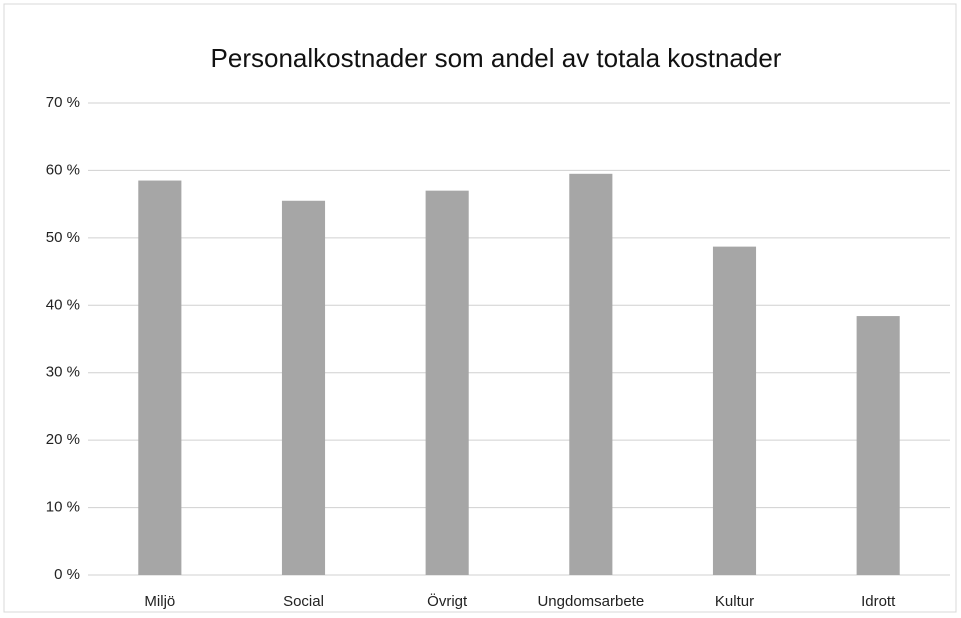 The height and width of the screenshot is (618, 961). What do you see at coordinates (447, 601) in the screenshot?
I see `x-tick-label: Övrigt` at bounding box center [447, 601].